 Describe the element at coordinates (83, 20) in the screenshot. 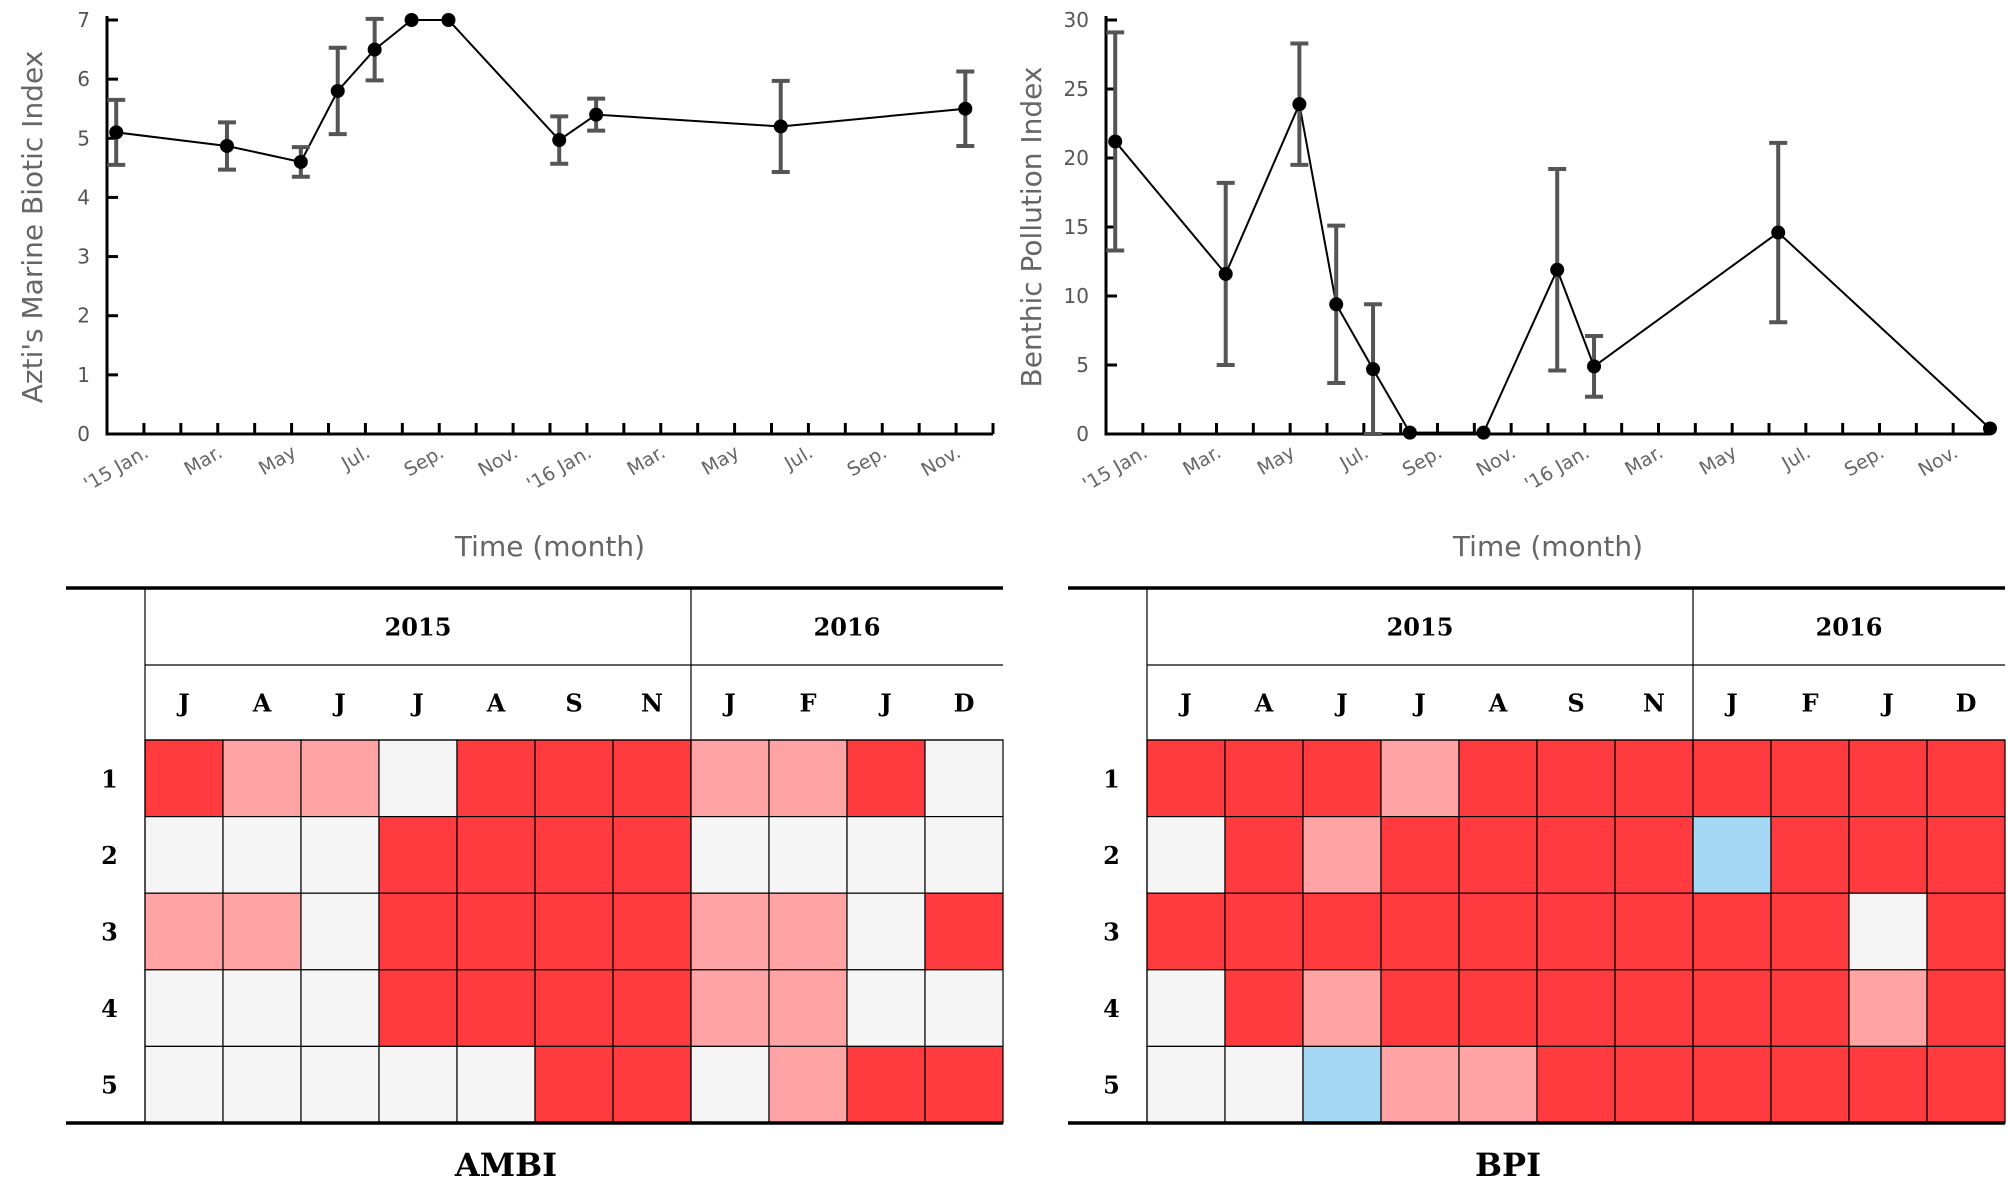

I see `y-tick-label: 7` at that location.